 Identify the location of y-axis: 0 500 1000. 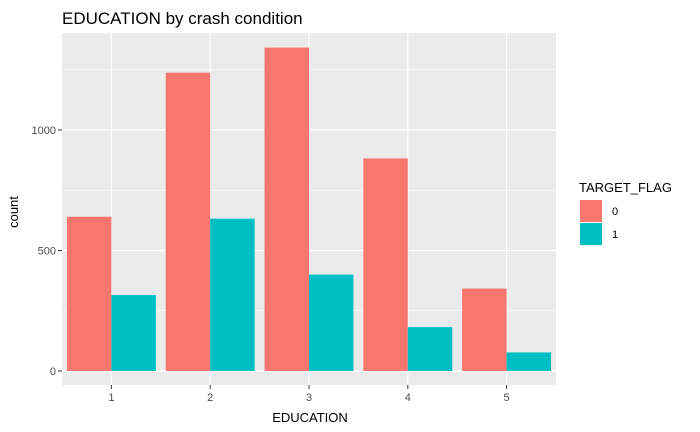
(47, 251).